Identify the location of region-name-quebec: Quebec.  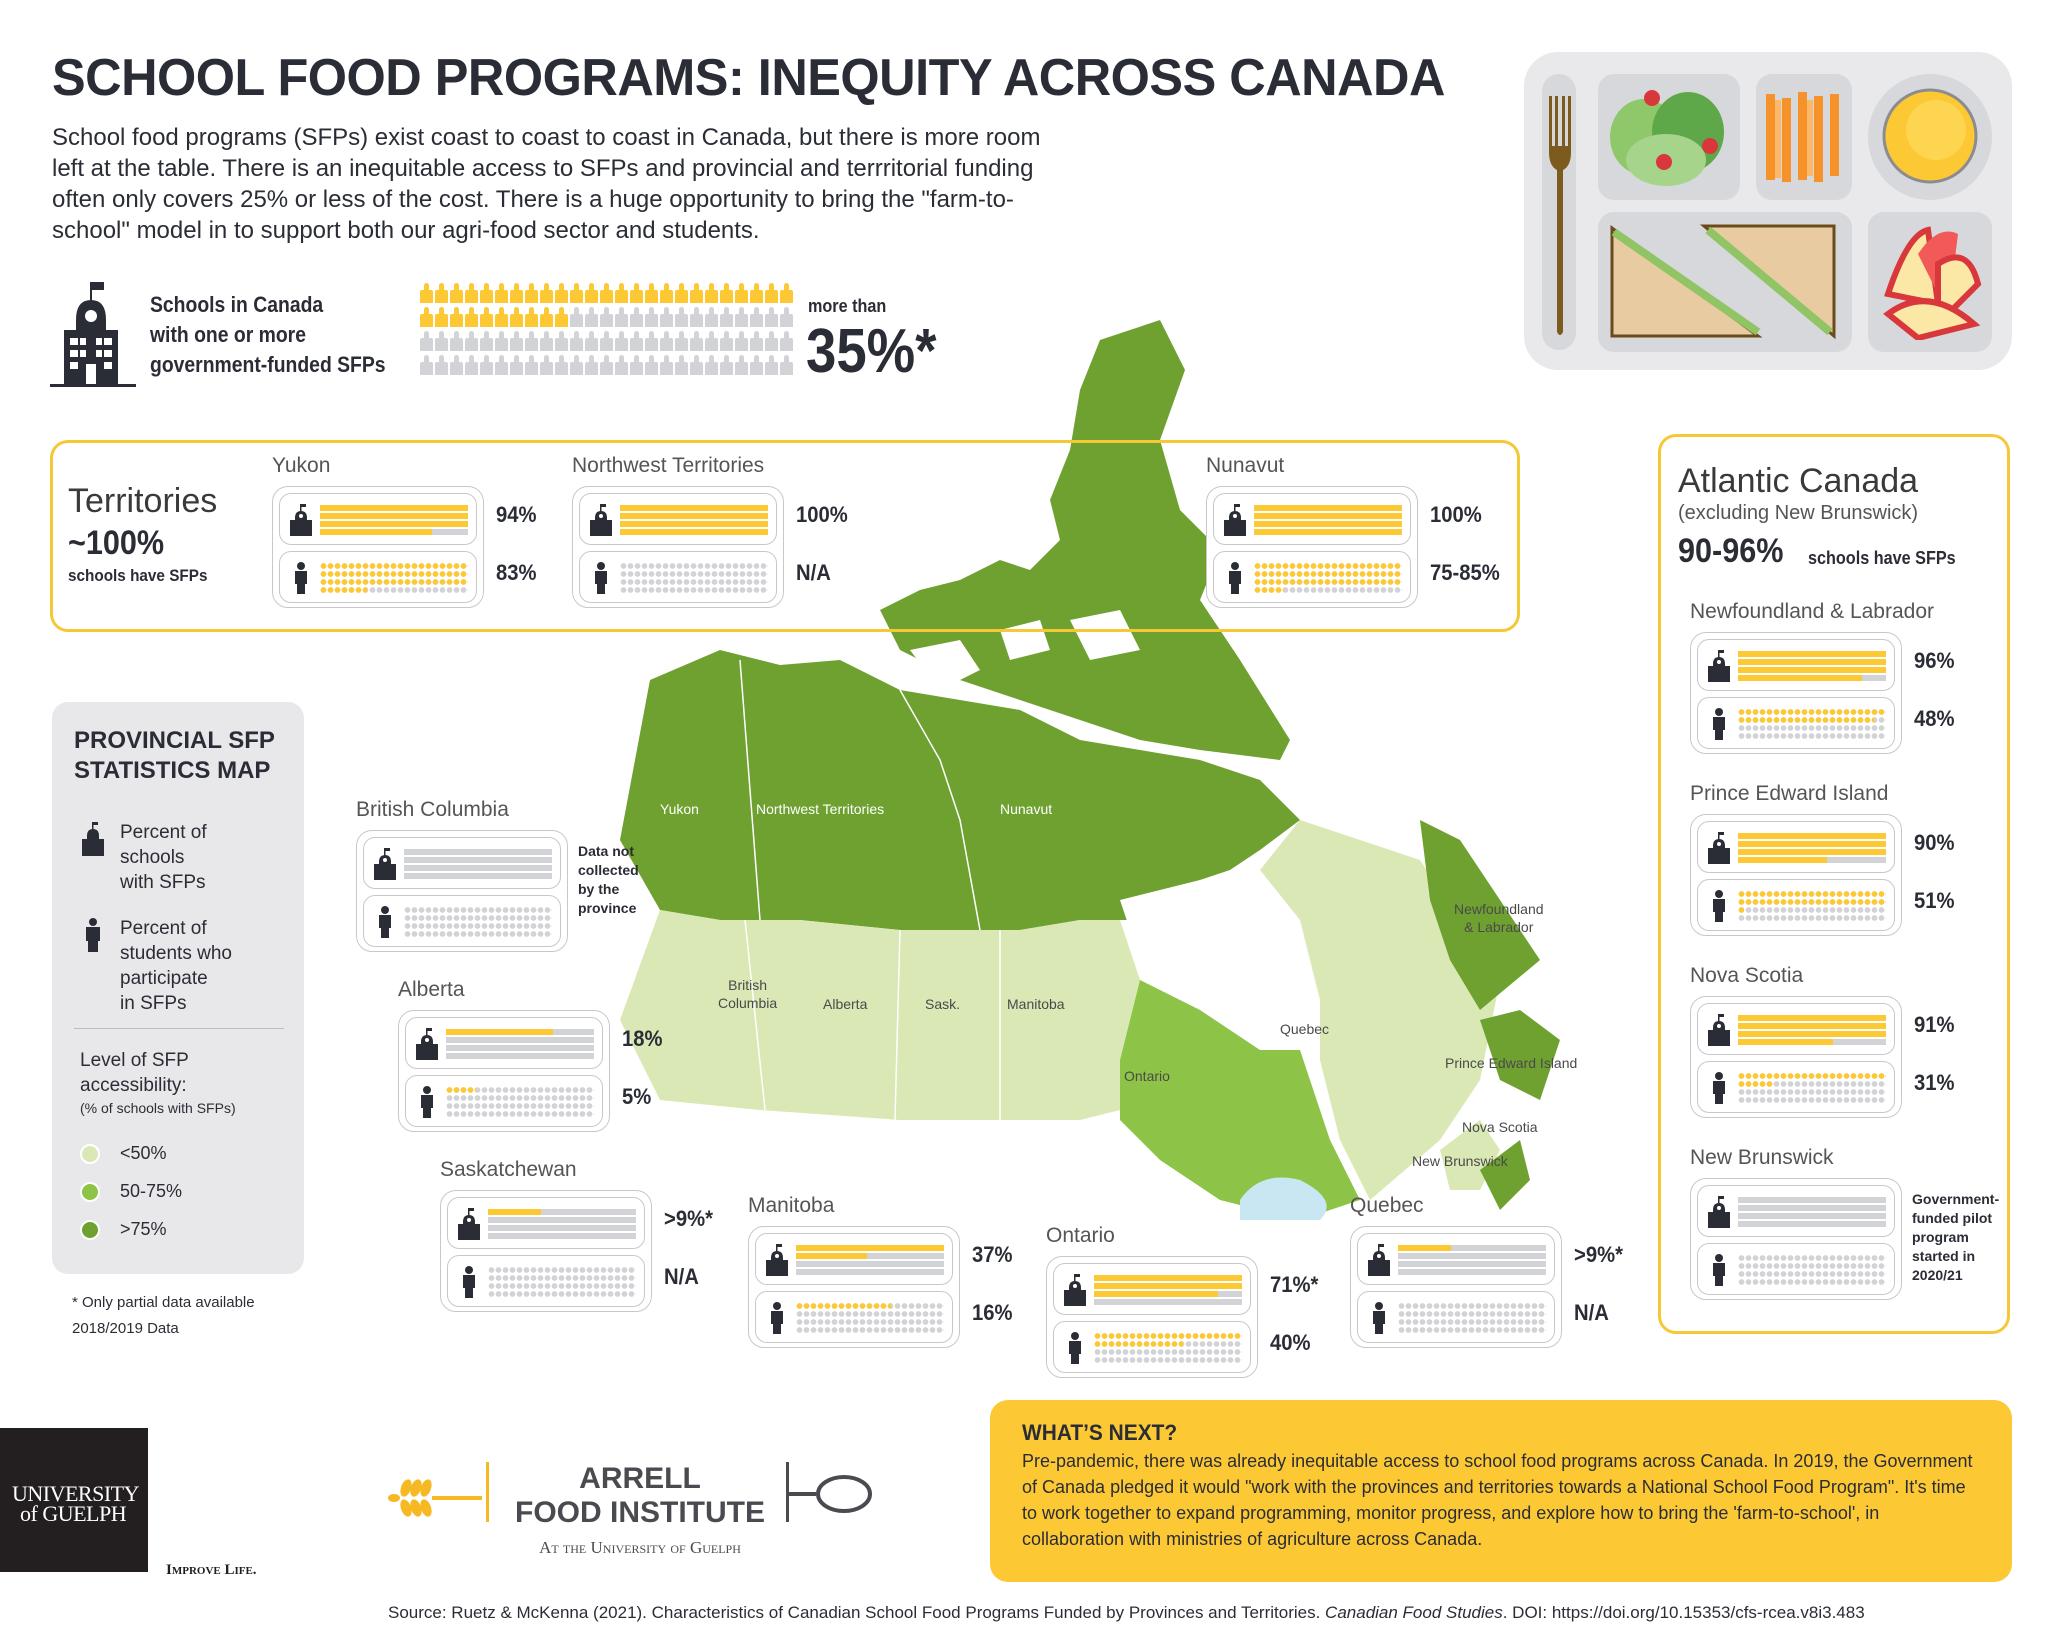
(1387, 1205).